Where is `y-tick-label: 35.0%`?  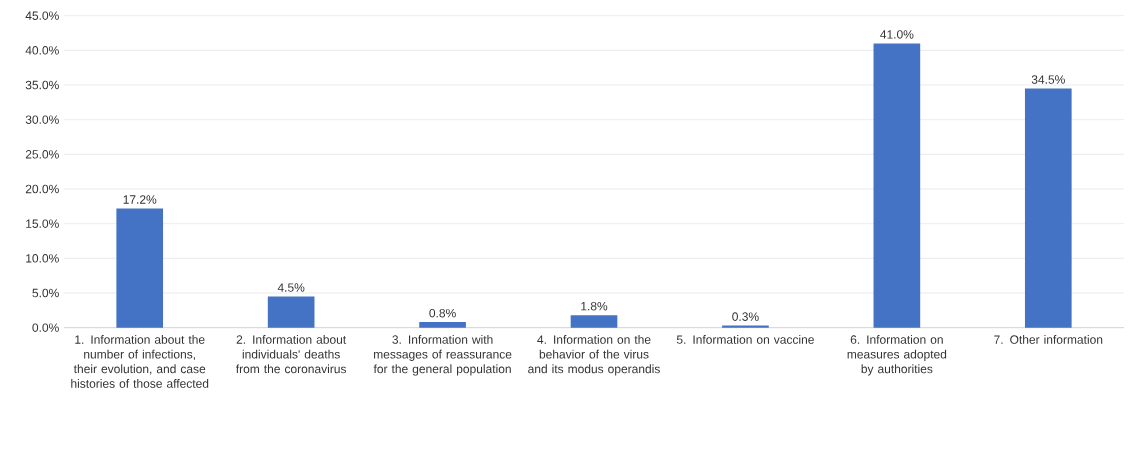 y-tick-label: 35.0% is located at coordinates (42, 85).